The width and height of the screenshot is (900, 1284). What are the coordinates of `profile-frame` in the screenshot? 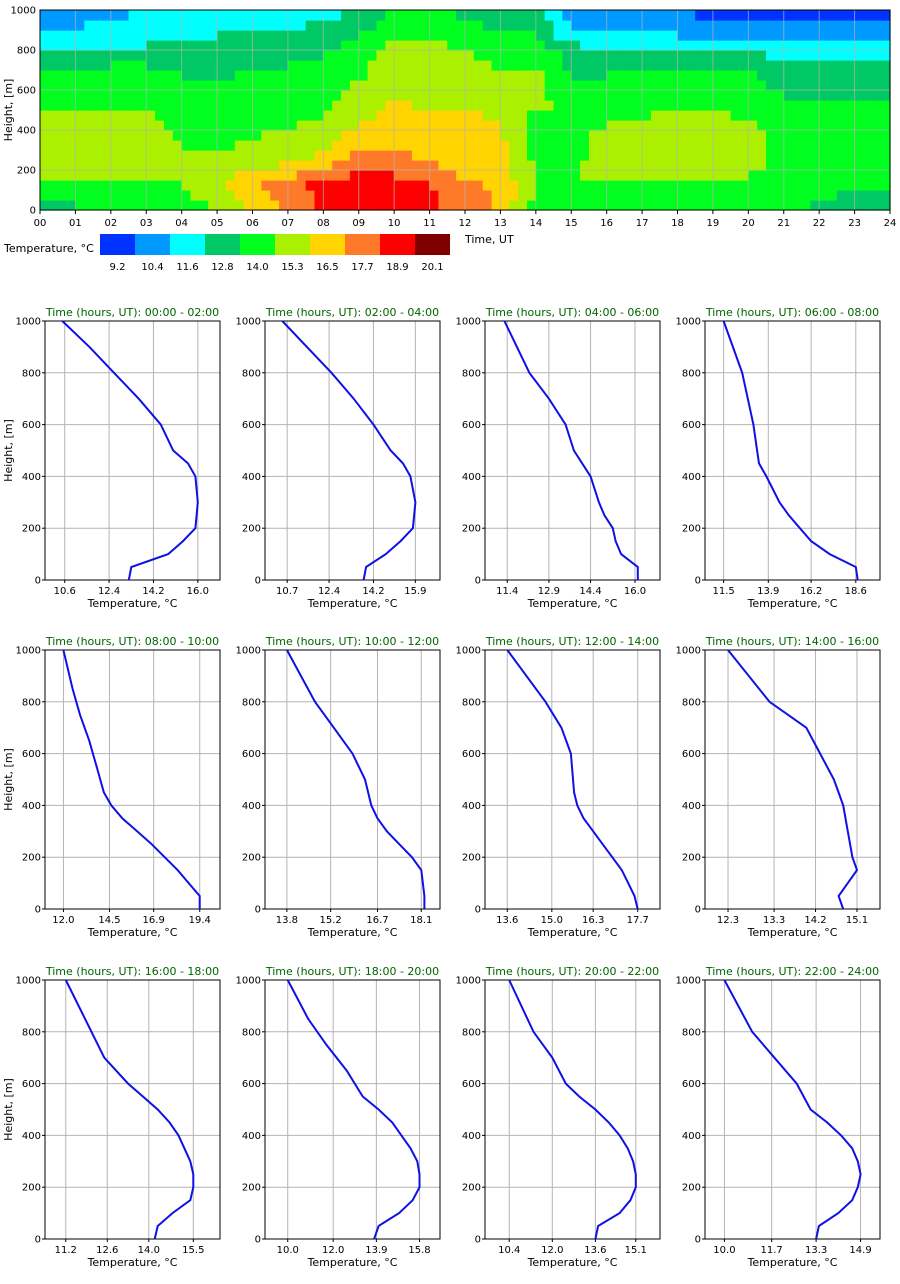 It's located at (132, 450).